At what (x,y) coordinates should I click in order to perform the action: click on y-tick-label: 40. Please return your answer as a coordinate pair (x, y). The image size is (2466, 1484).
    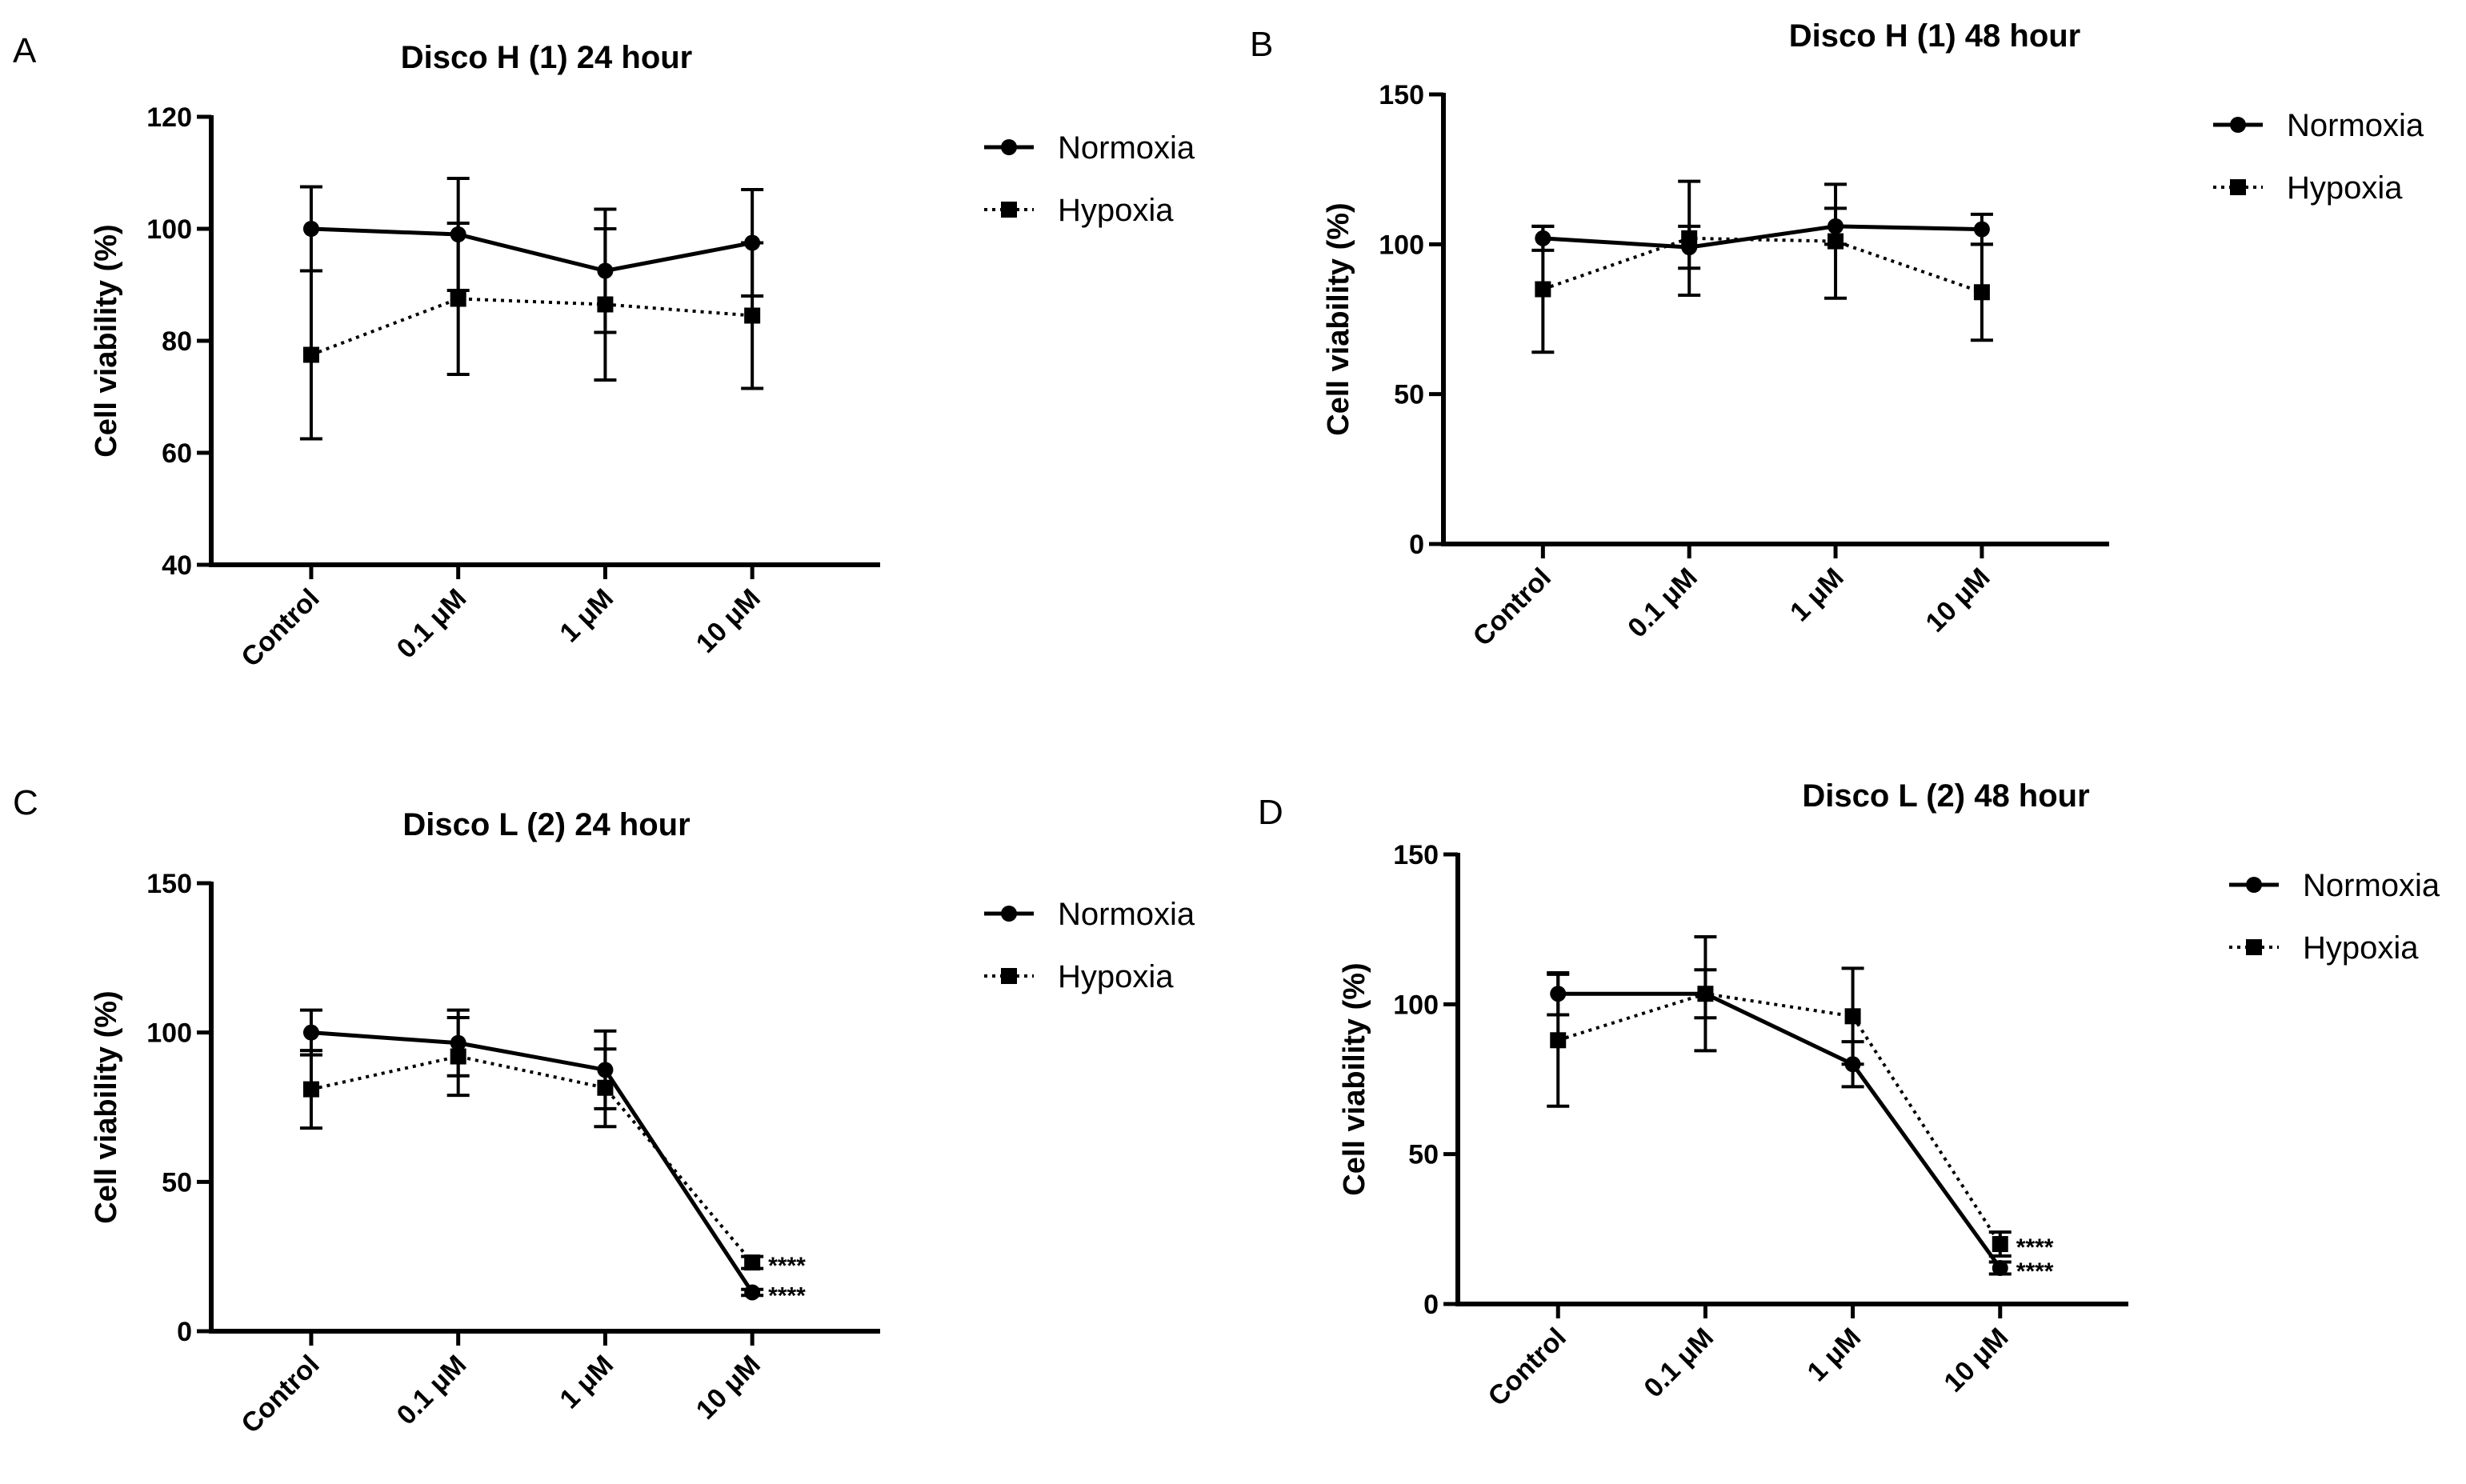
    Looking at the image, I should click on (177, 565).